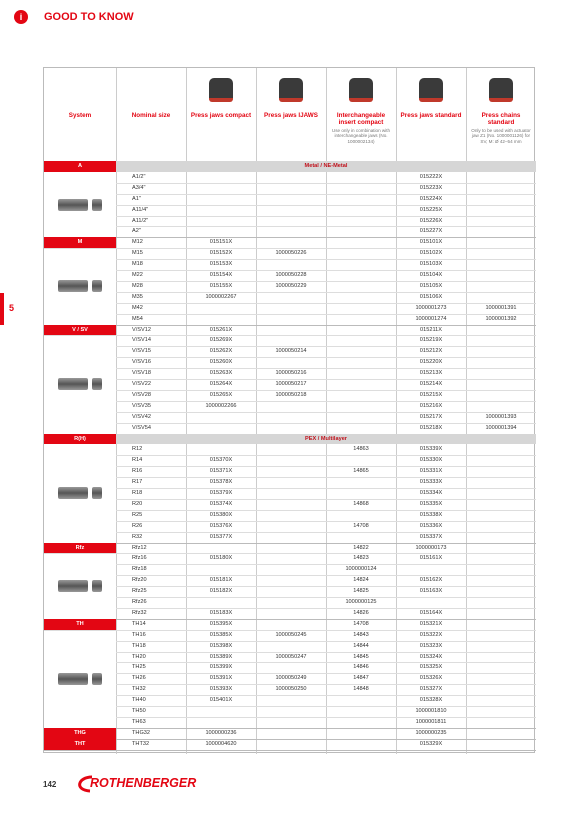  What do you see at coordinates (326, 439) in the screenshot?
I see `section-band: PEX / Multilayer` at bounding box center [326, 439].